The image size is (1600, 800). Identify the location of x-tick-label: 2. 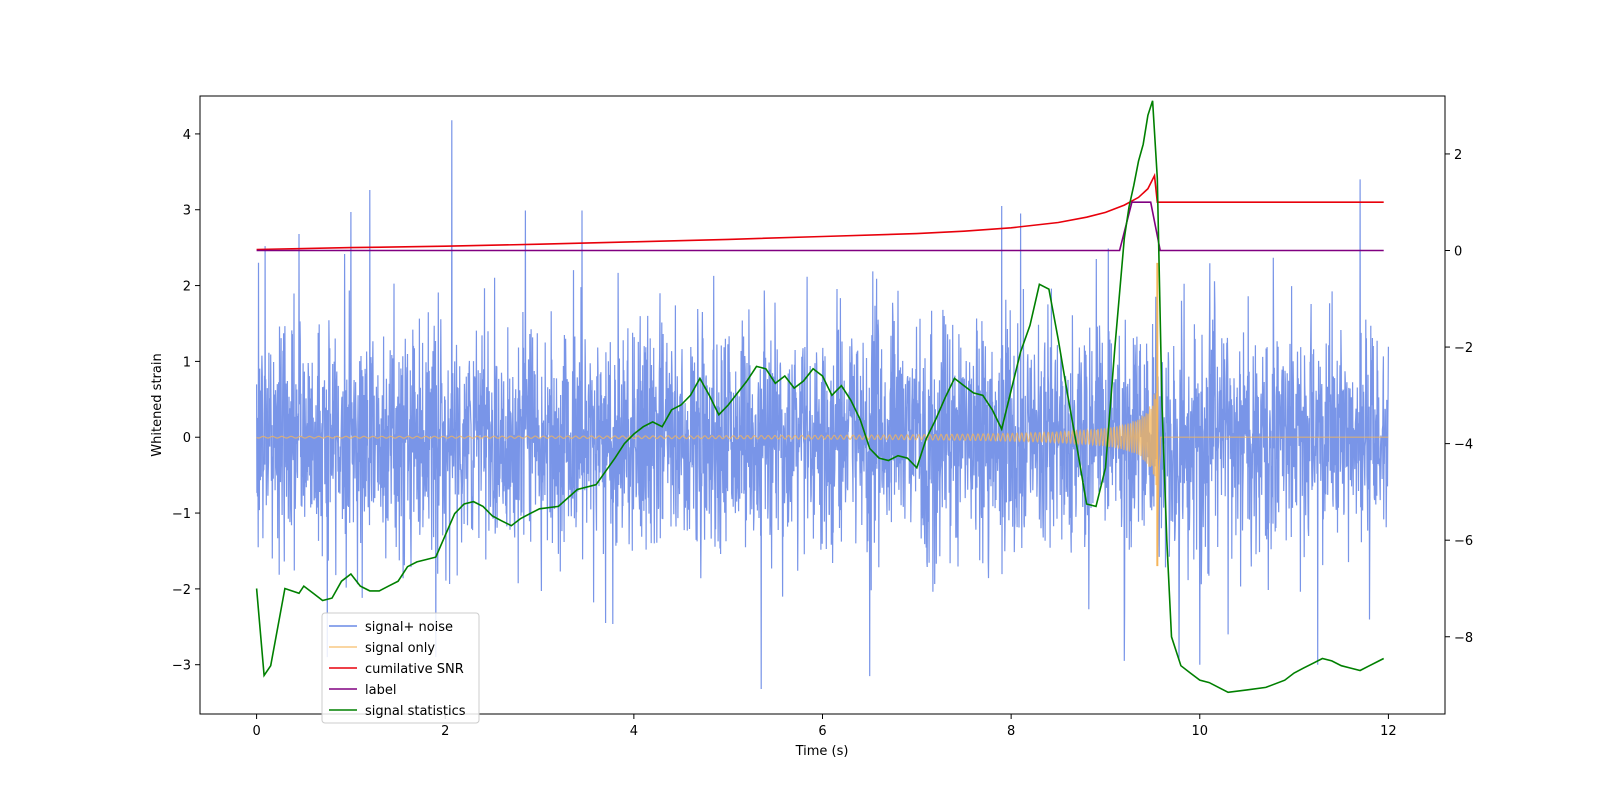
(445, 731).